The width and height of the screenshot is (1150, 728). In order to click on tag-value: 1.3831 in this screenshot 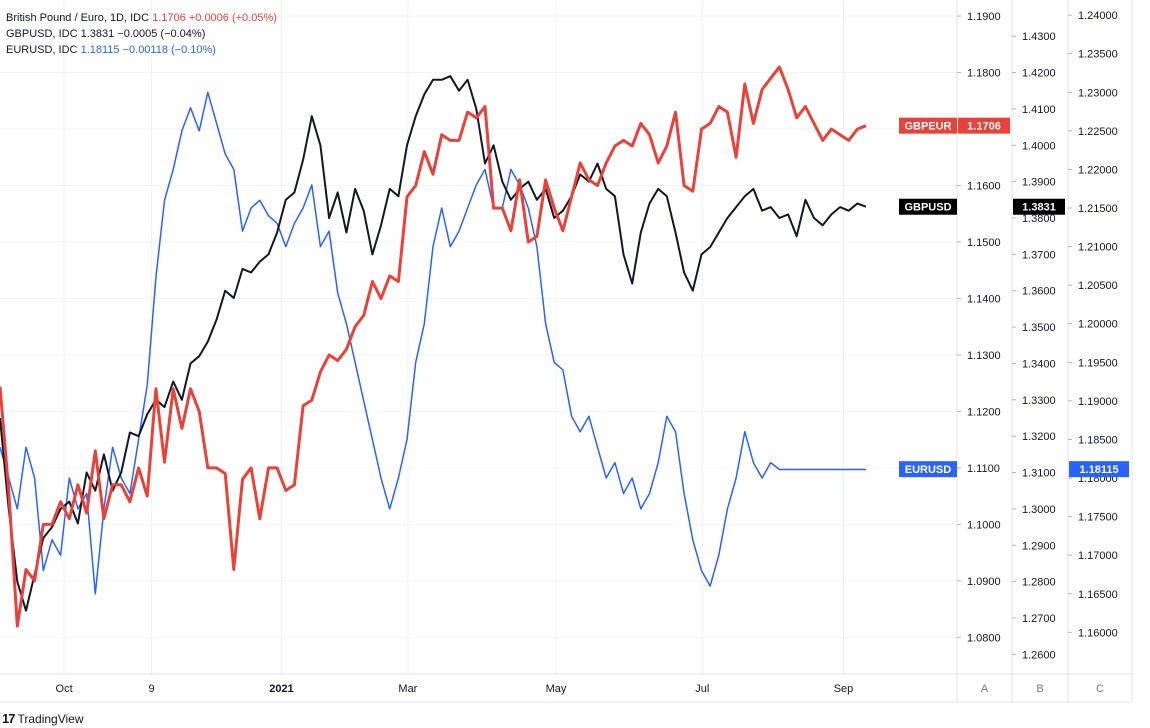, I will do `click(1039, 208)`.